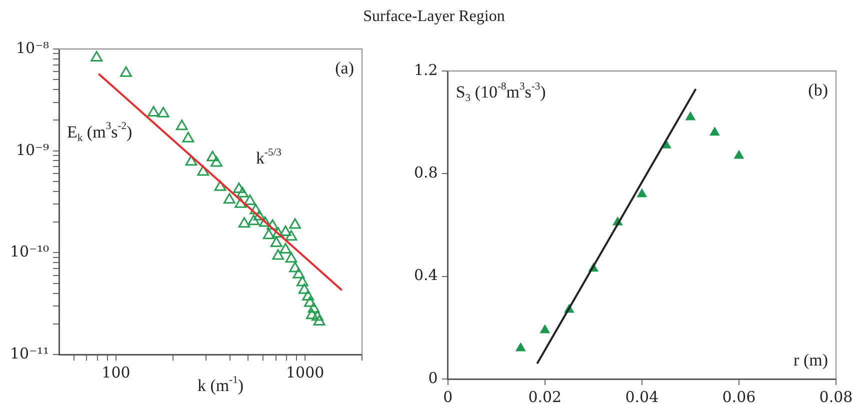 This screenshot has height=415, width=868. I want to click on annotation: (a), so click(344, 68).